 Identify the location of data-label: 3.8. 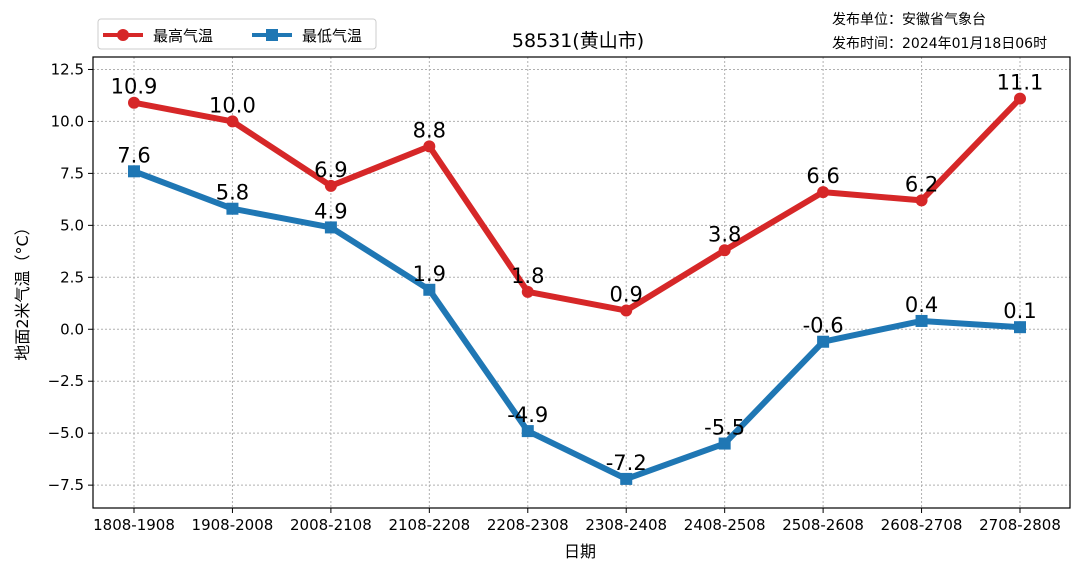
(724, 234).